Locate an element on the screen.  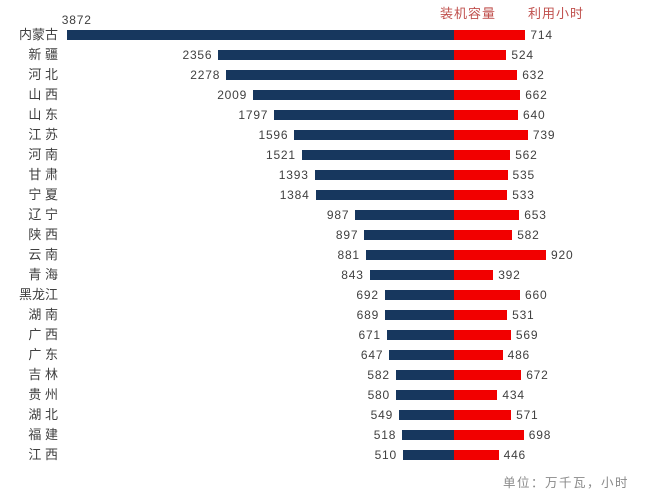
chart-row: 黑龙江 692 660 is located at coordinates (328, 295).